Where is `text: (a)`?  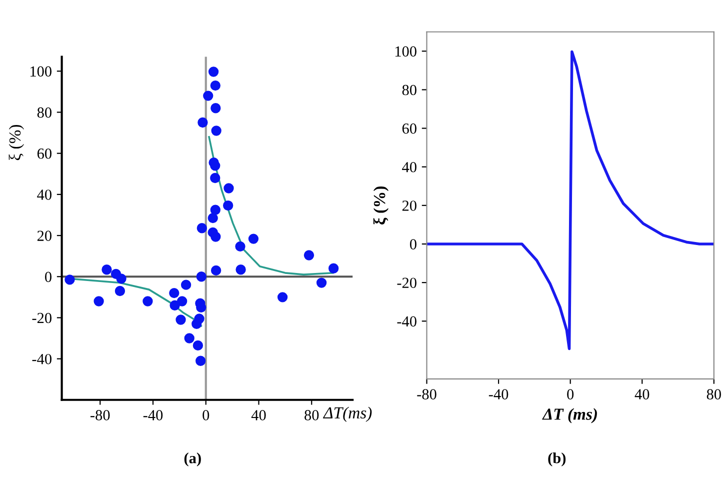 text: (a) is located at coordinates (192, 459).